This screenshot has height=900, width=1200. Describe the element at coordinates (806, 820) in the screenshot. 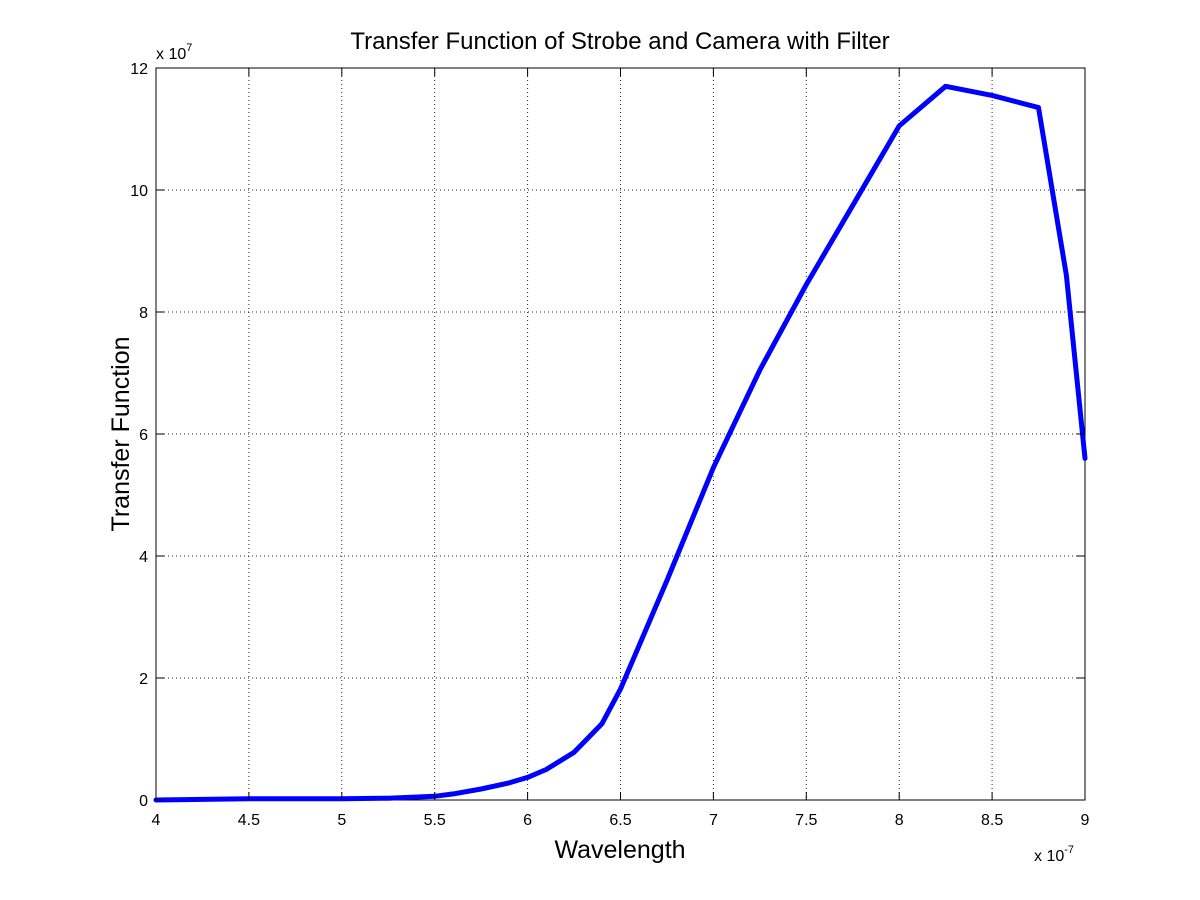

I see `x-tick-label: 7.5` at that location.